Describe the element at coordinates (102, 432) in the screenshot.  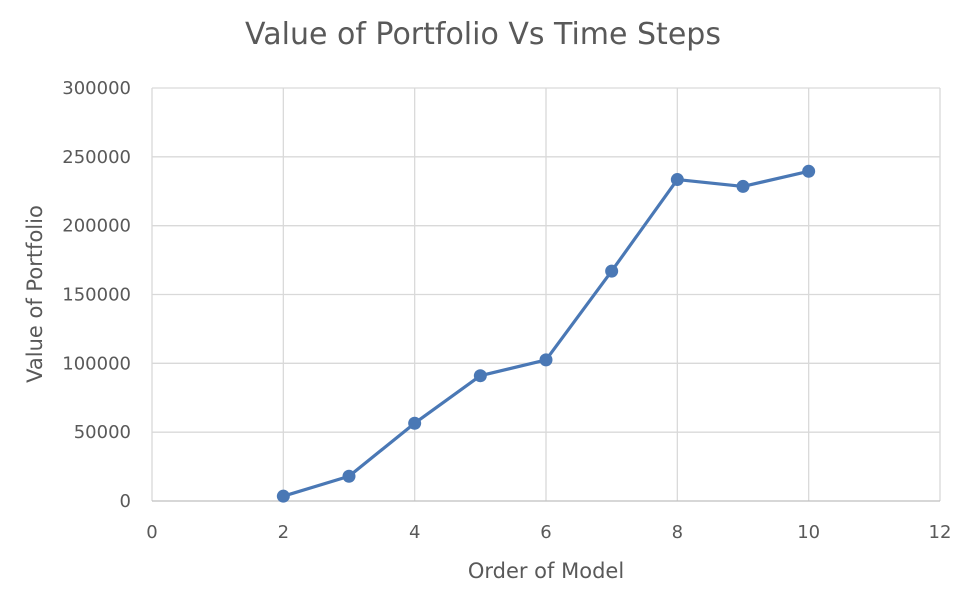
I see `y-tick-label: 50000` at that location.